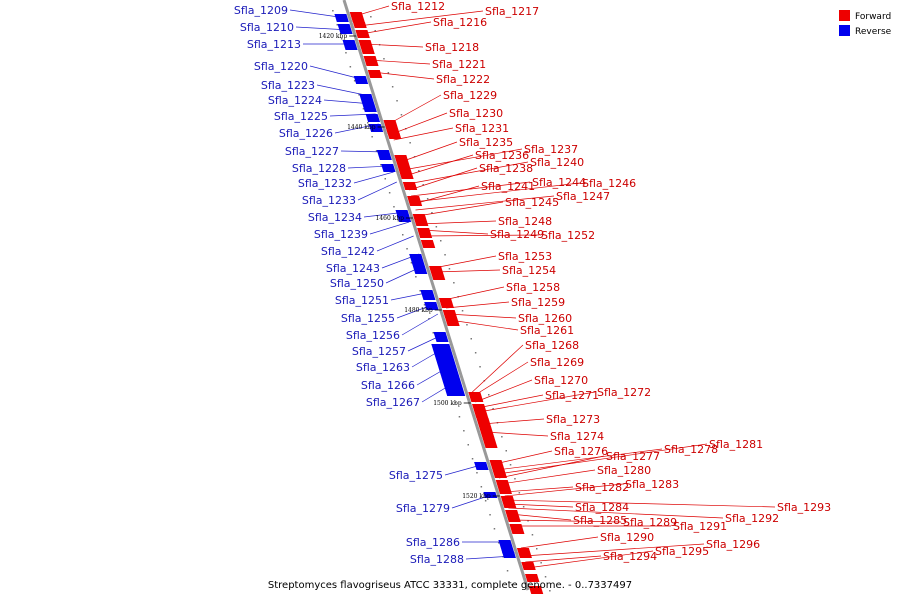 This screenshot has height=600, width=900. What do you see at coordinates (452, 47) in the screenshot?
I see `forward-gene-label: Sfla_1218` at bounding box center [452, 47].